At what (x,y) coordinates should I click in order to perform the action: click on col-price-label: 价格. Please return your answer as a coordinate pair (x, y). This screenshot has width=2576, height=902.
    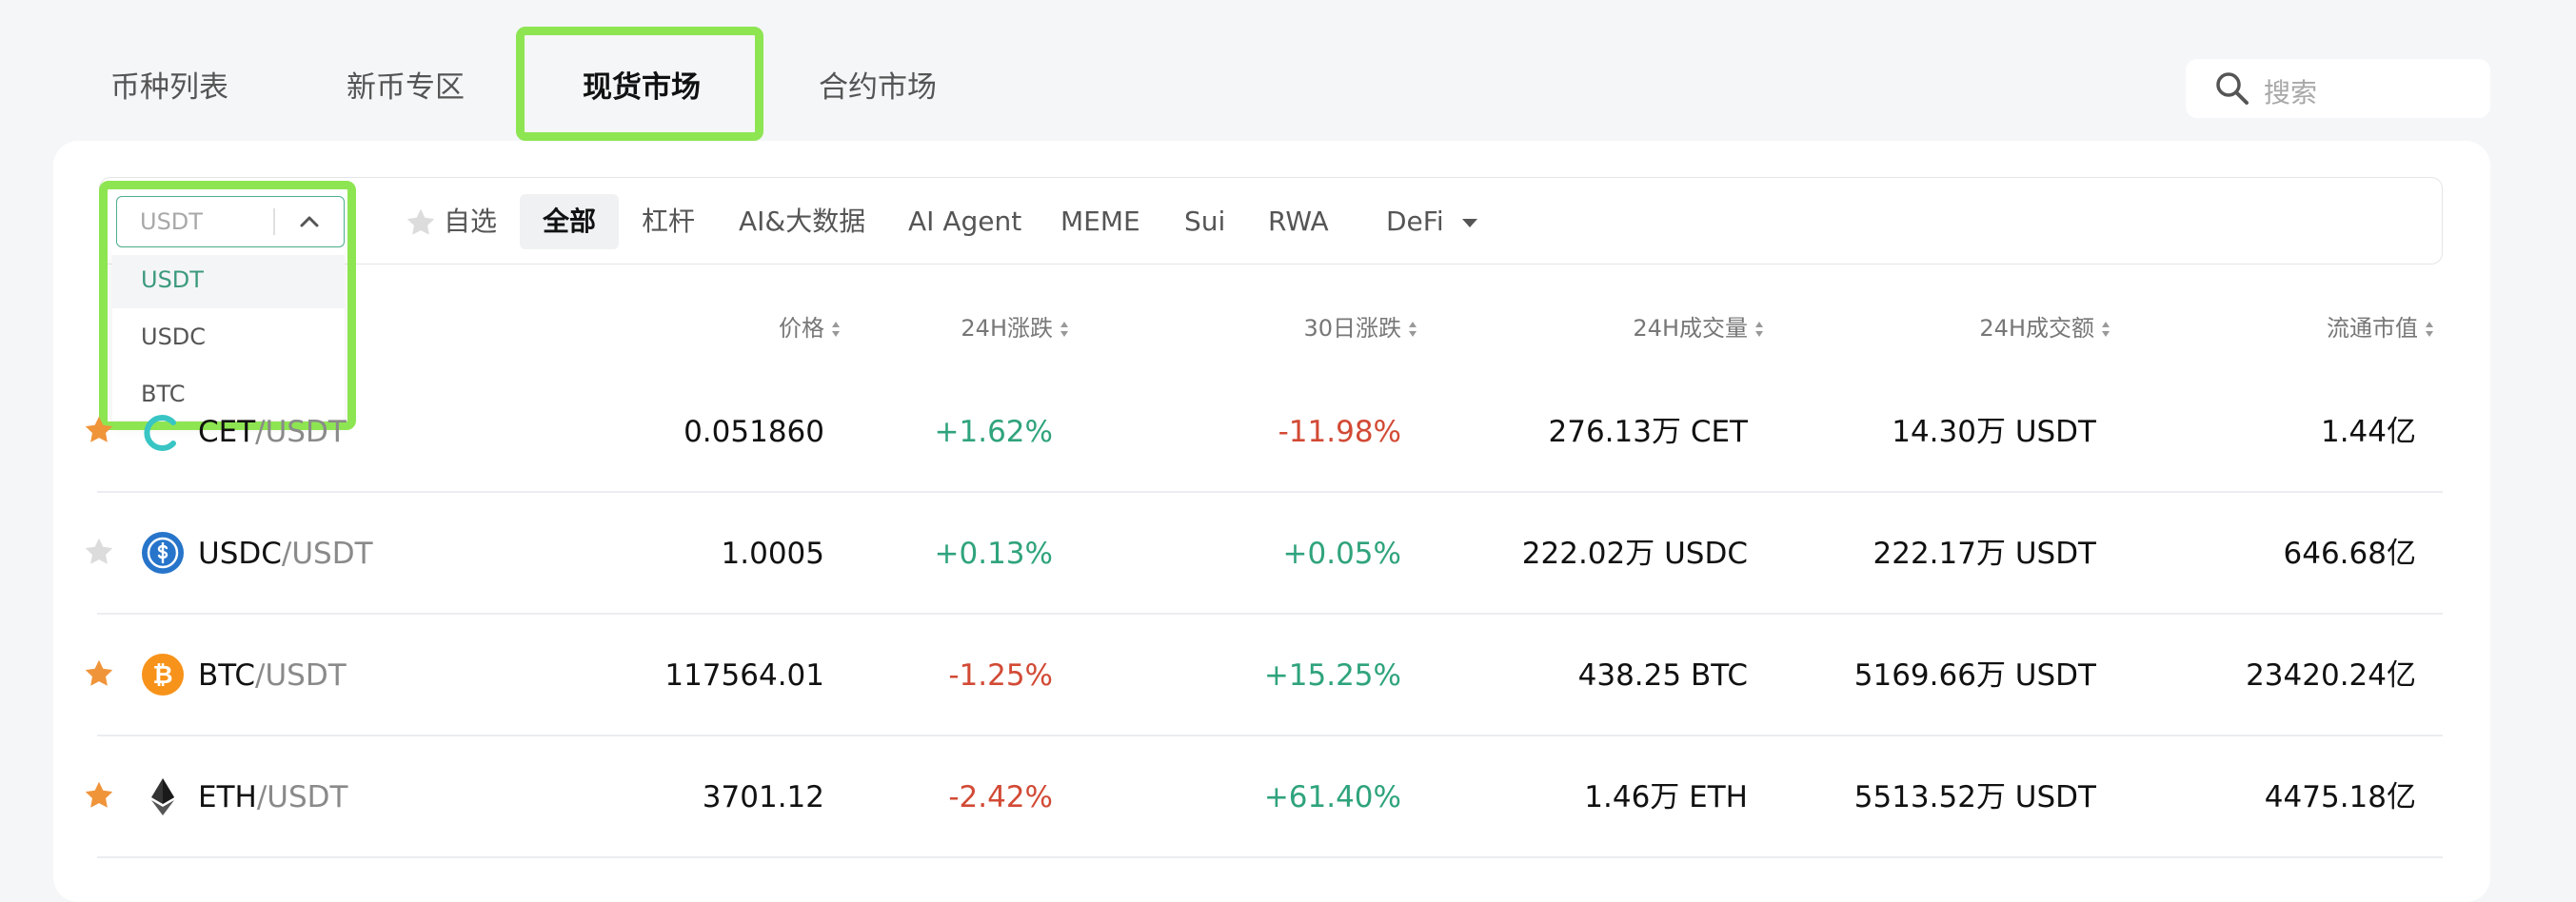
    Looking at the image, I should click on (801, 328).